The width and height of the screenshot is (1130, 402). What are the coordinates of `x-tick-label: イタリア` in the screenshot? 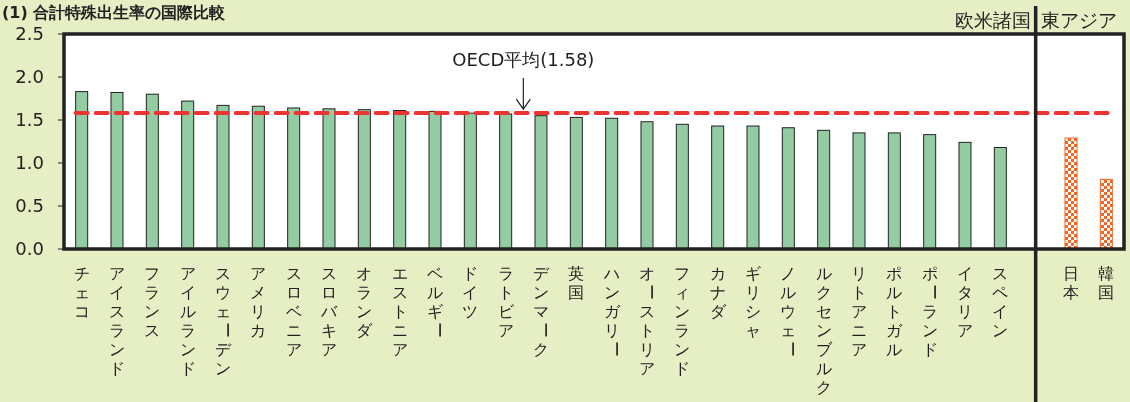 It's located at (965, 302).